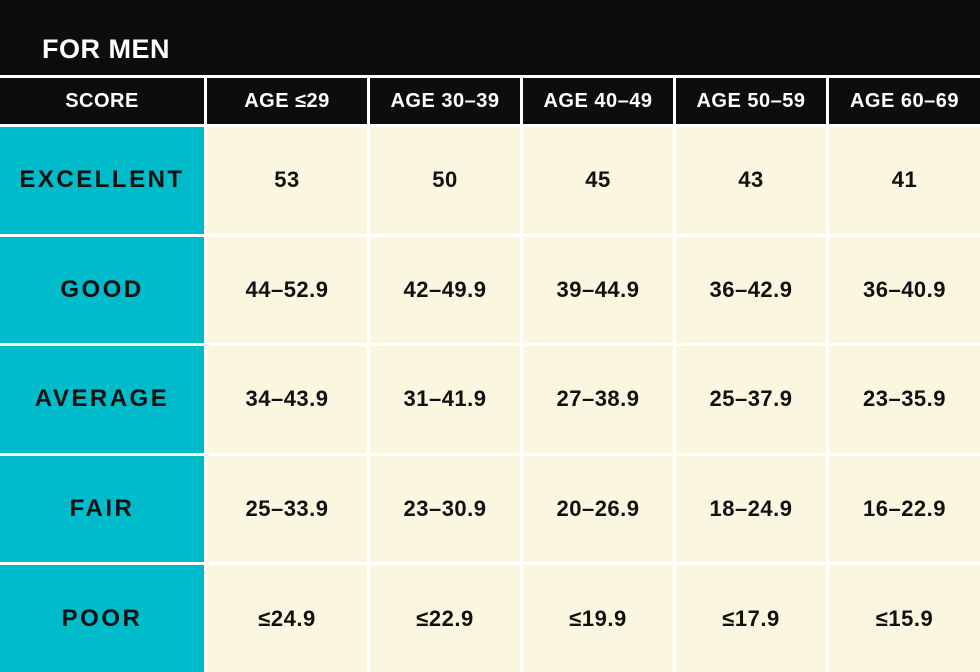 Image resolution: width=980 pixels, height=672 pixels. I want to click on cell-fair-age-30-39: 23–30.9, so click(445, 509).